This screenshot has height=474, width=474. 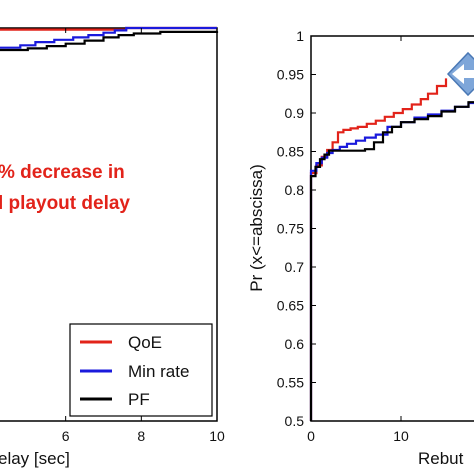 I want to click on annotation-line-1: % decrease in, so click(x=62, y=172).